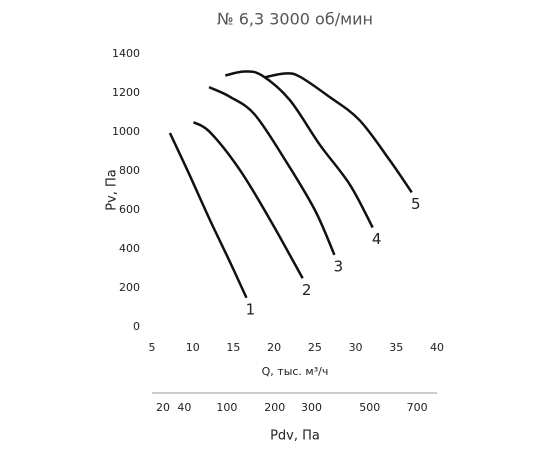 The image size is (550, 450). What do you see at coordinates (163, 407) in the screenshot?
I see `x2-tick-label: 20` at bounding box center [163, 407].